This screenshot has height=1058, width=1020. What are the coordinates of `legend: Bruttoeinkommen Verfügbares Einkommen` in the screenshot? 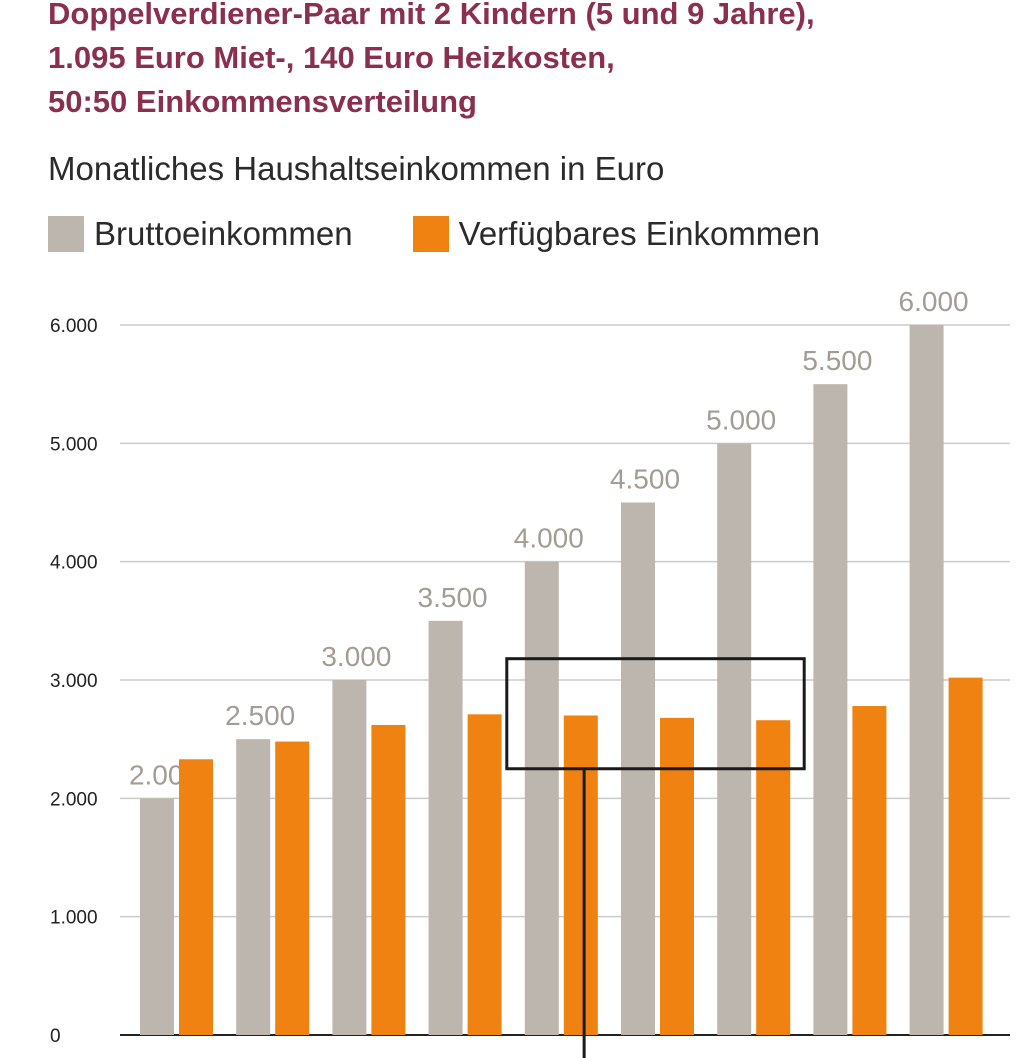 It's located at (434, 234).